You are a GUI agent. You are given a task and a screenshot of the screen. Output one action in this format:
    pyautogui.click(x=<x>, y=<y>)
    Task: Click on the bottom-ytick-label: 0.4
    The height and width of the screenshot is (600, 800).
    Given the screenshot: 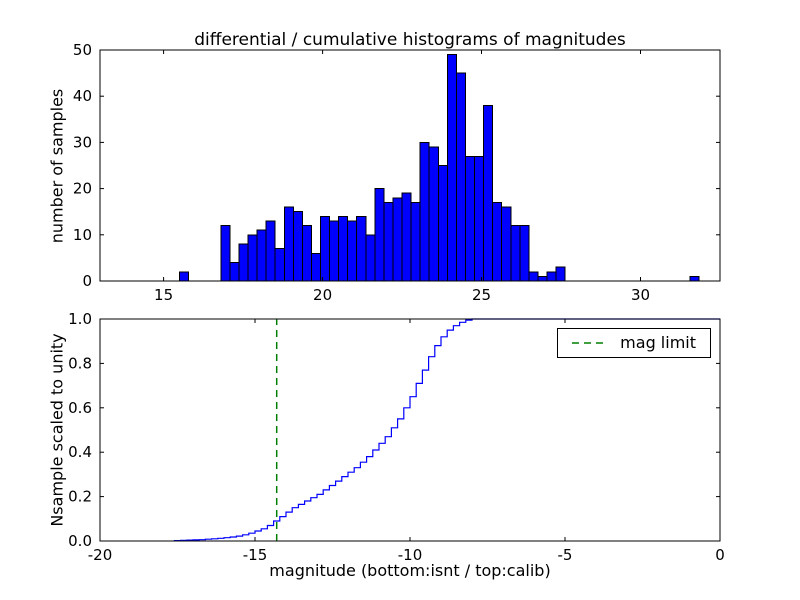 What is the action you would take?
    pyautogui.click(x=80, y=452)
    